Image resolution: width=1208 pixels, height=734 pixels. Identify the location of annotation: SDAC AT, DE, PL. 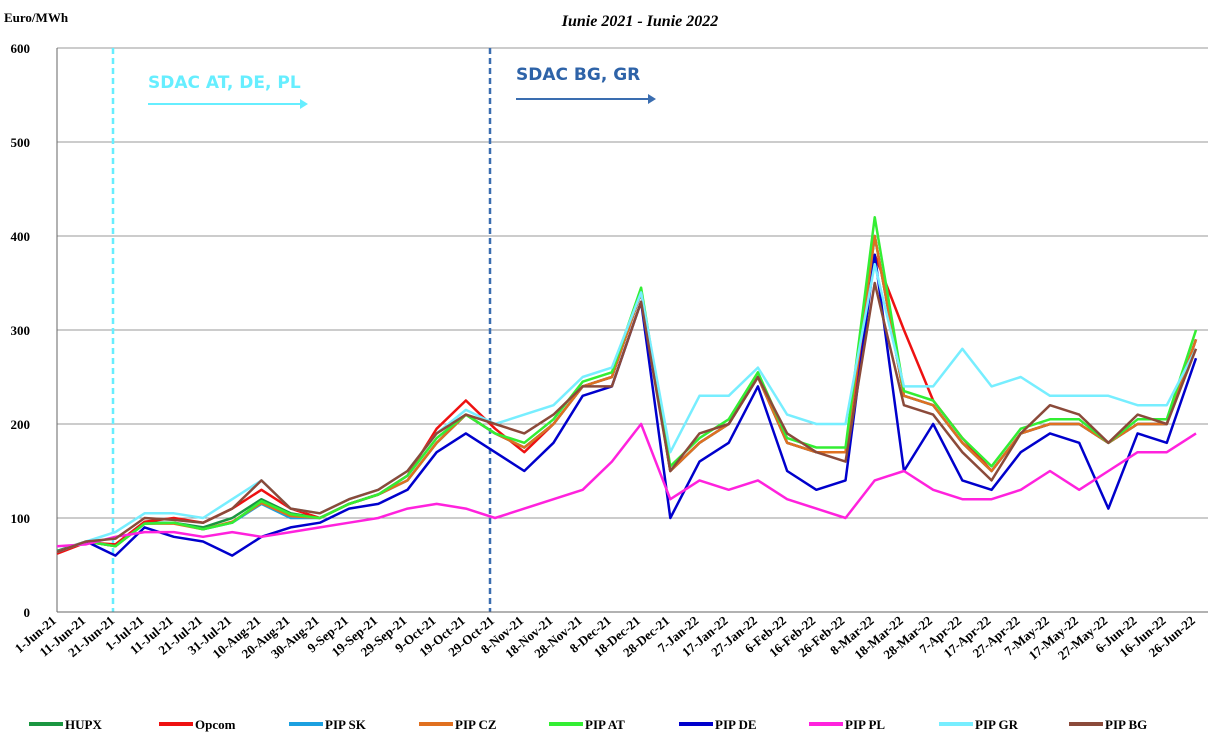
(224, 83).